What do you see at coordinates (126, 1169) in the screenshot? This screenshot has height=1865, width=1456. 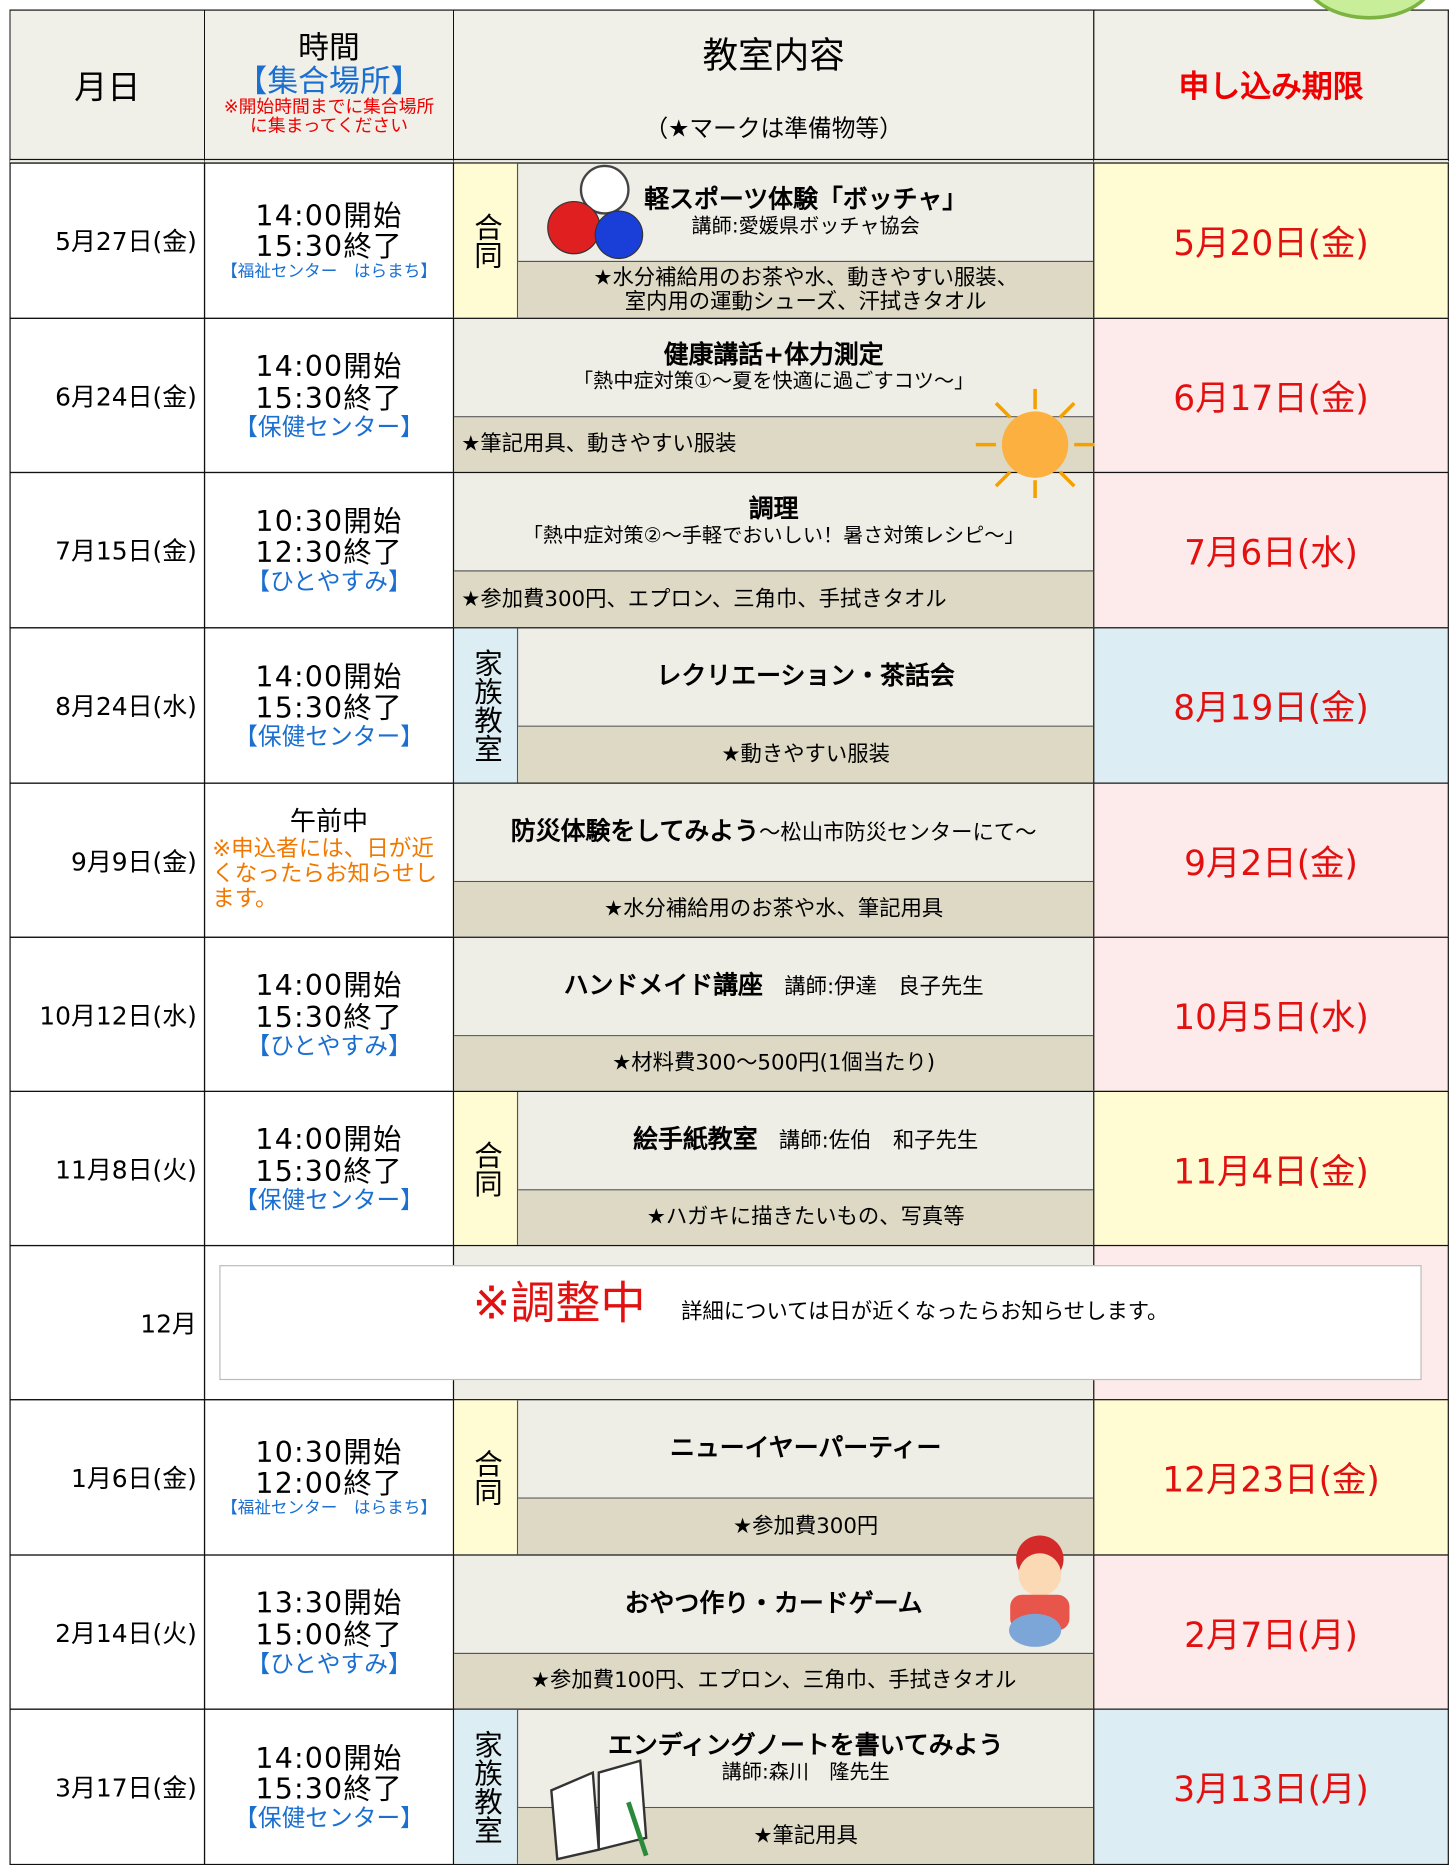 I see `date: 11月8日(火)` at bounding box center [126, 1169].